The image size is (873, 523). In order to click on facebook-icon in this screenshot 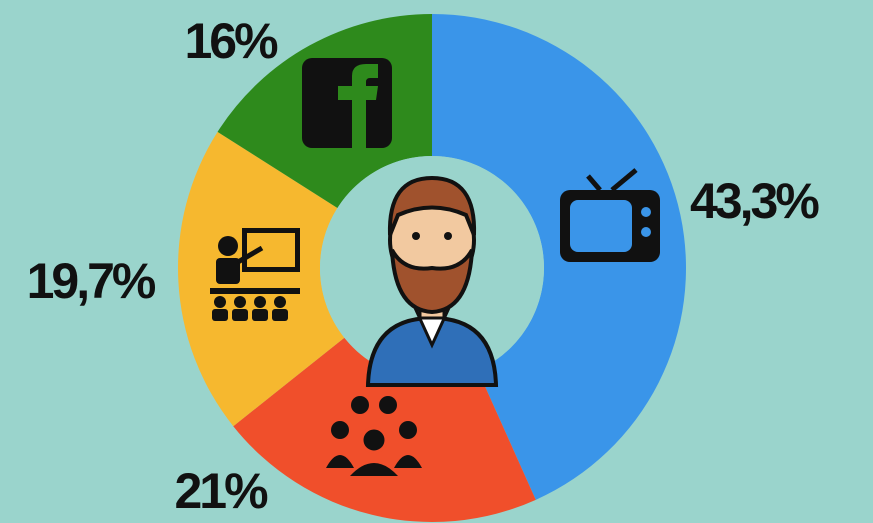, I will do `click(347, 103)`.